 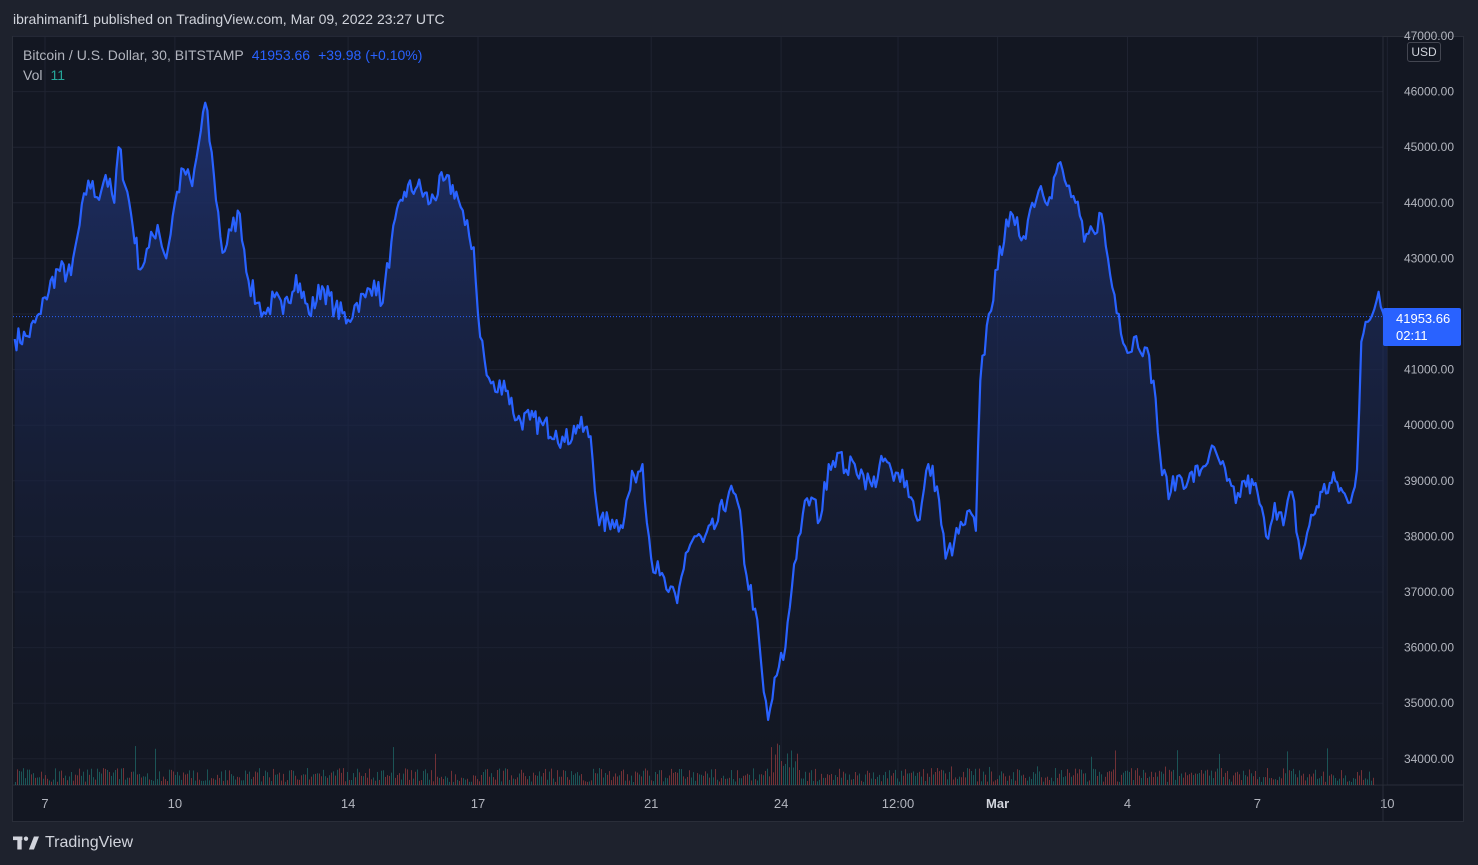 I want to click on bar-countdown: 02:11, so click(x=1412, y=335).